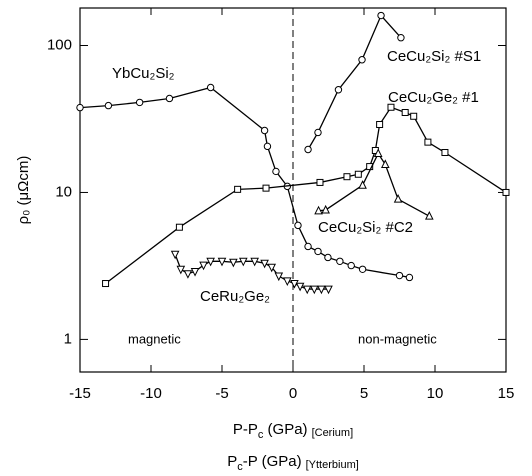 This screenshot has height=476, width=532. What do you see at coordinates (272, 461) in the screenshot?
I see `x-label2-unit: -P (GPa)` at bounding box center [272, 461].